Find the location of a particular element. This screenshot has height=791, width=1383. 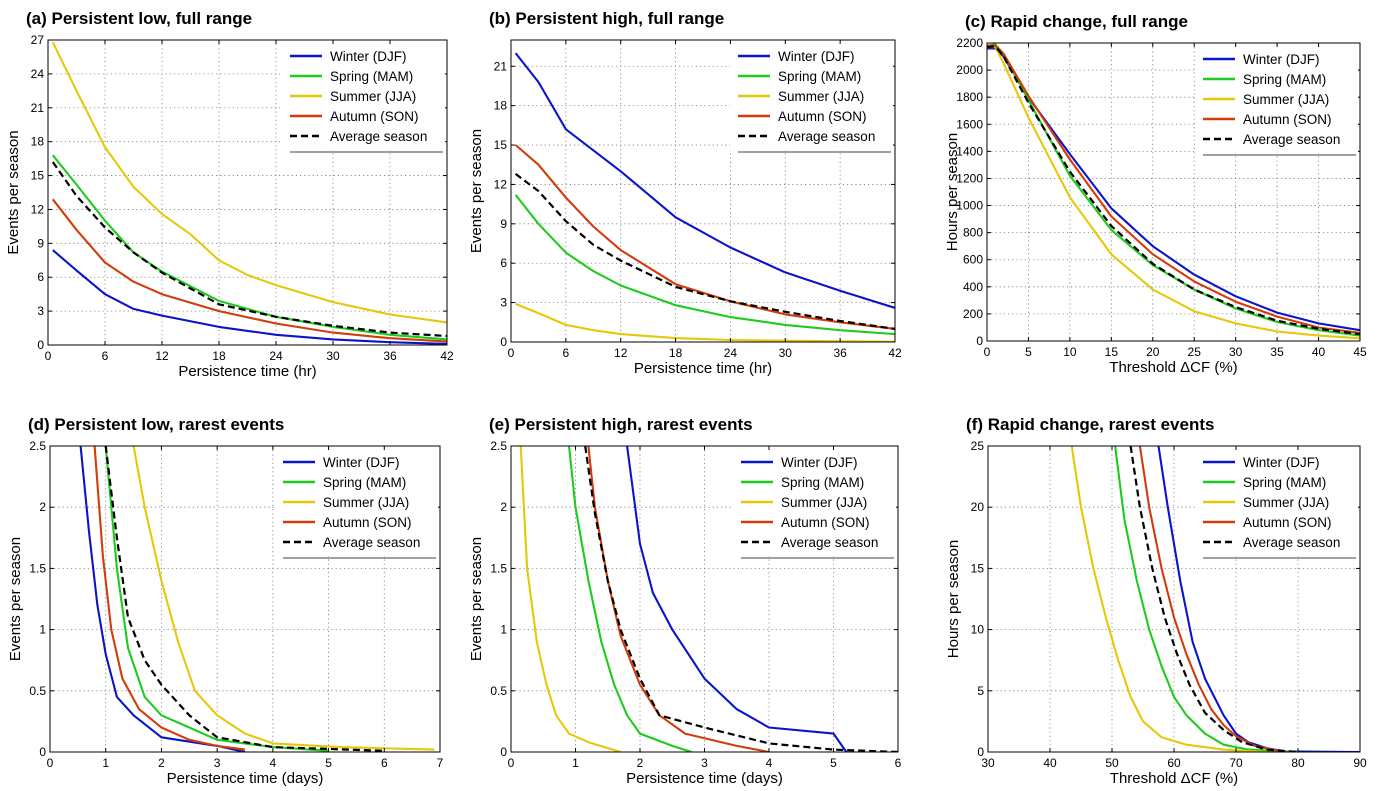

panel-e-xtick-label-2: 2 is located at coordinates (640, 763).